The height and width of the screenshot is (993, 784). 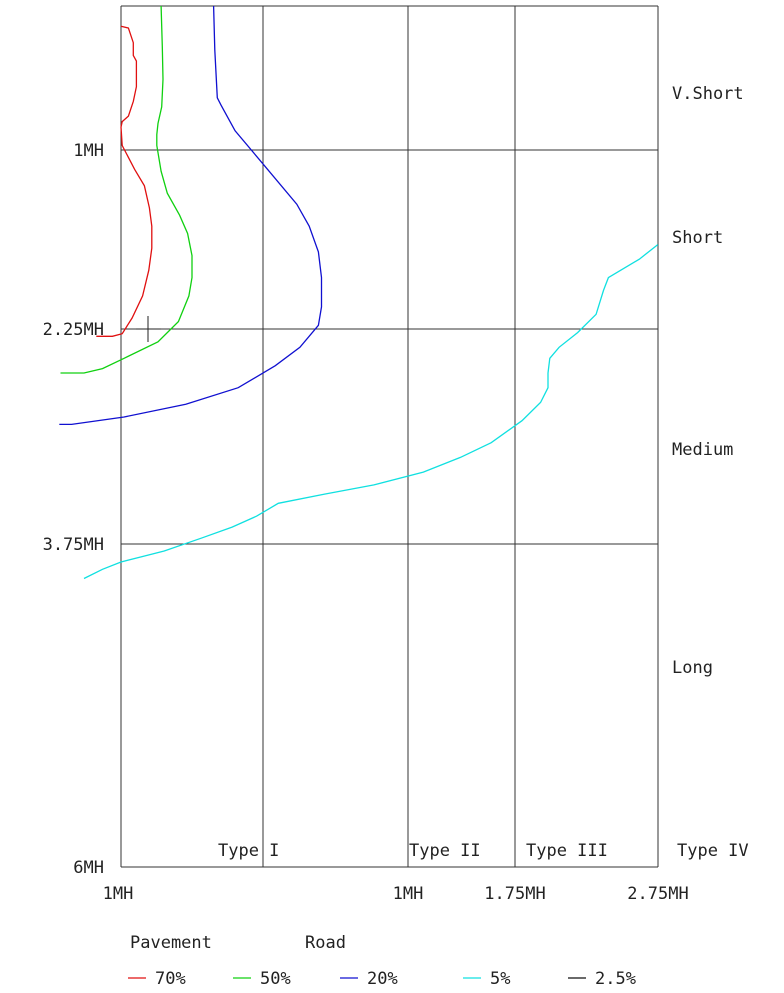 What do you see at coordinates (708, 94) in the screenshot?
I see `row-label-0: V.Short` at bounding box center [708, 94].